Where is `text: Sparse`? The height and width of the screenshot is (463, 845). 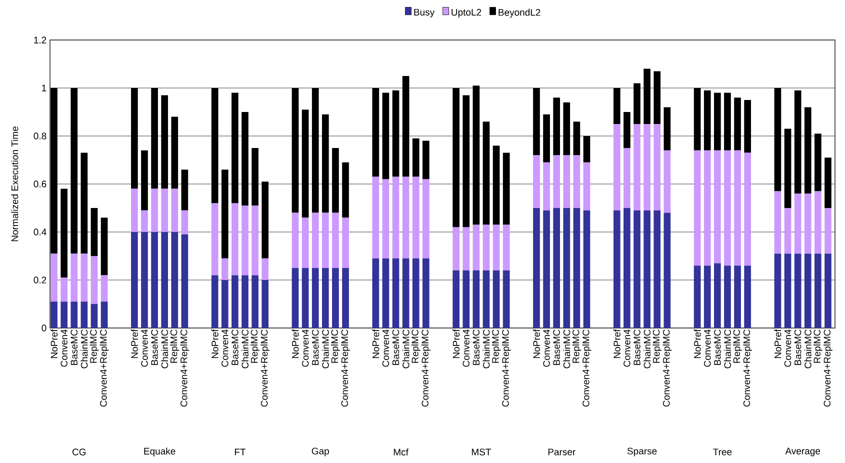
text: Sparse is located at coordinates (642, 452).